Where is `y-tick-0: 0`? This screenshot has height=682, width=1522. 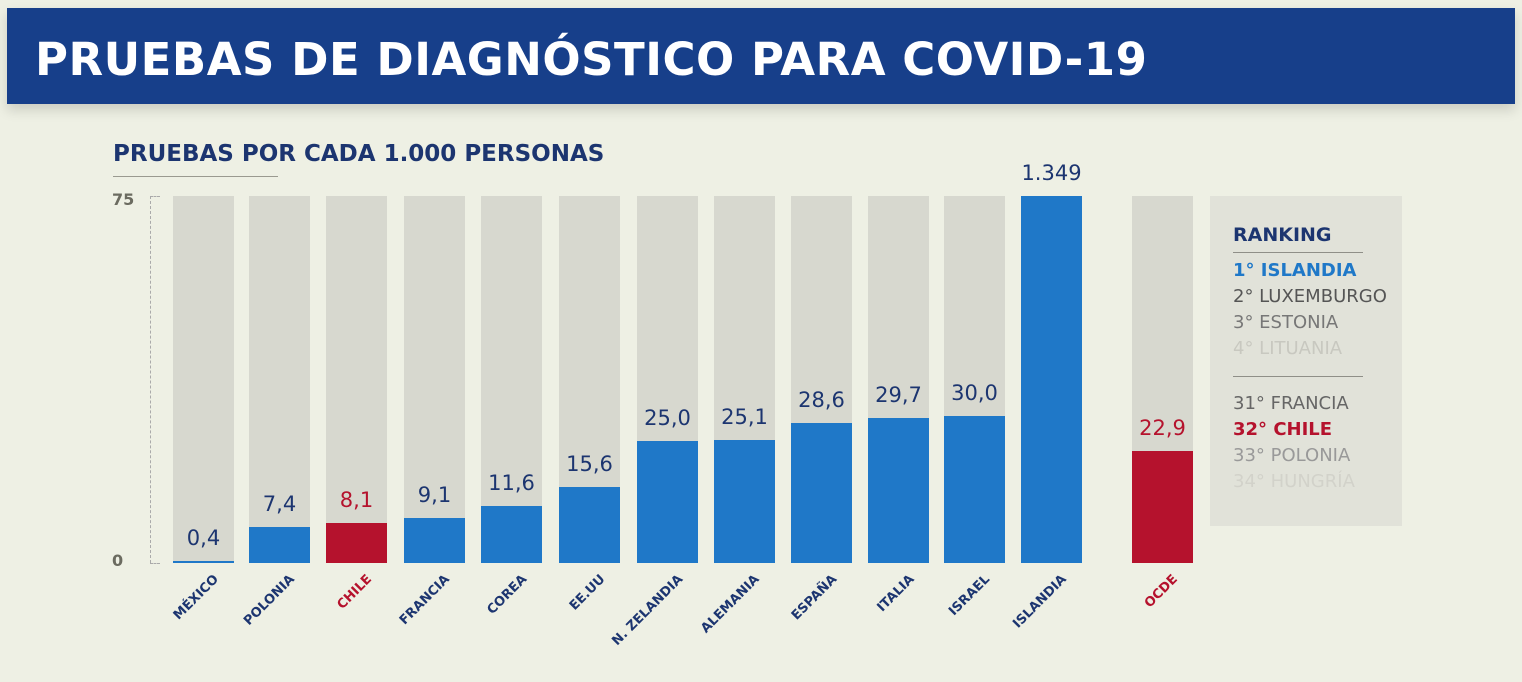 y-tick-0: 0 is located at coordinates (118, 560).